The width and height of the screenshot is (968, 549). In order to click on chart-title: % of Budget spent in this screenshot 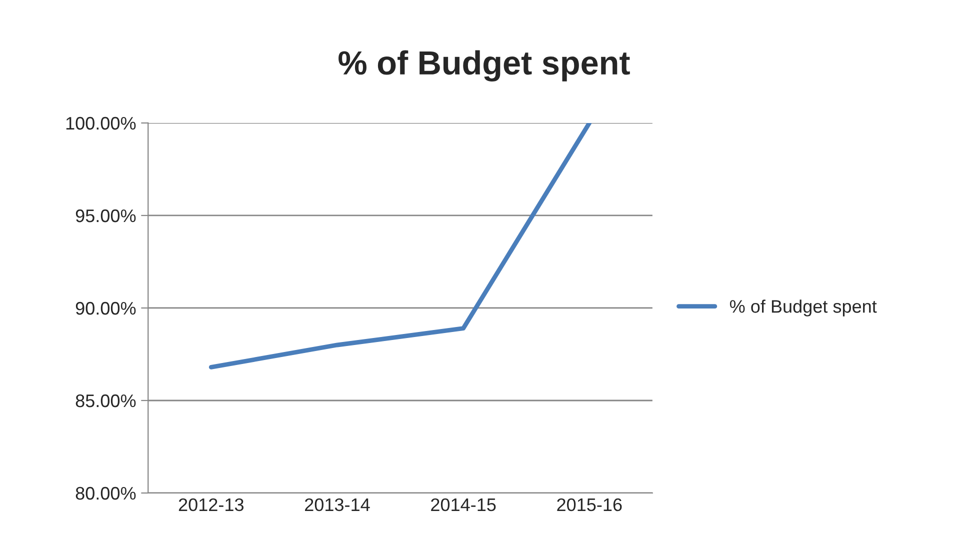, I will do `click(484, 66)`.